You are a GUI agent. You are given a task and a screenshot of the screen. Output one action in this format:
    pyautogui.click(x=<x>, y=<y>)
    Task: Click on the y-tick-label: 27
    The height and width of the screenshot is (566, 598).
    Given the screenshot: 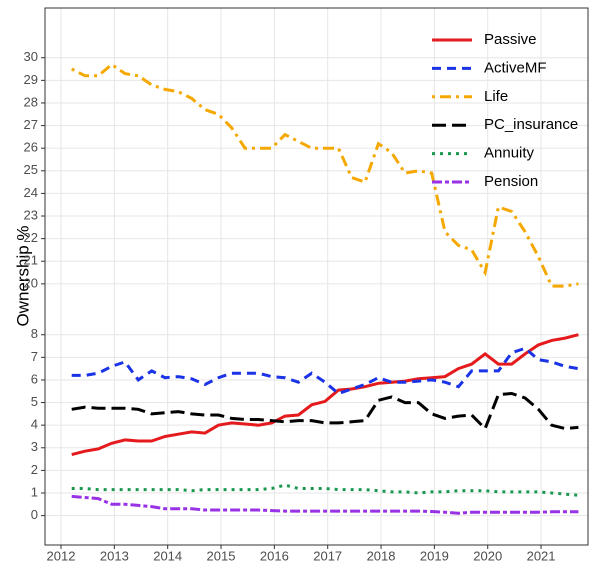 What is the action you would take?
    pyautogui.click(x=31, y=124)
    